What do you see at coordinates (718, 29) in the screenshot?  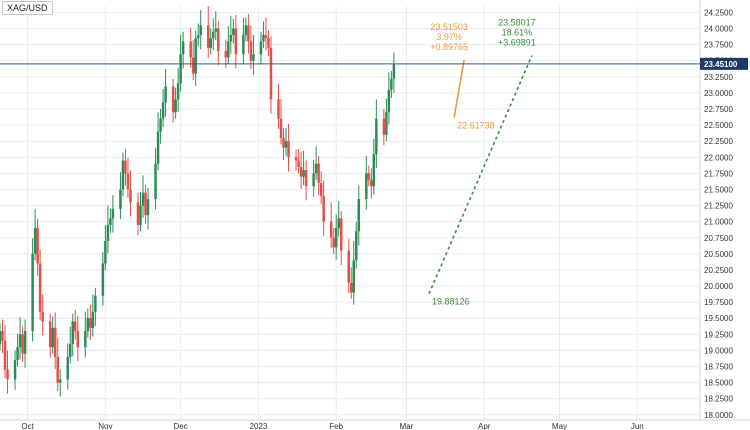 I see `y-tick-label: 24.0000` at bounding box center [718, 29].